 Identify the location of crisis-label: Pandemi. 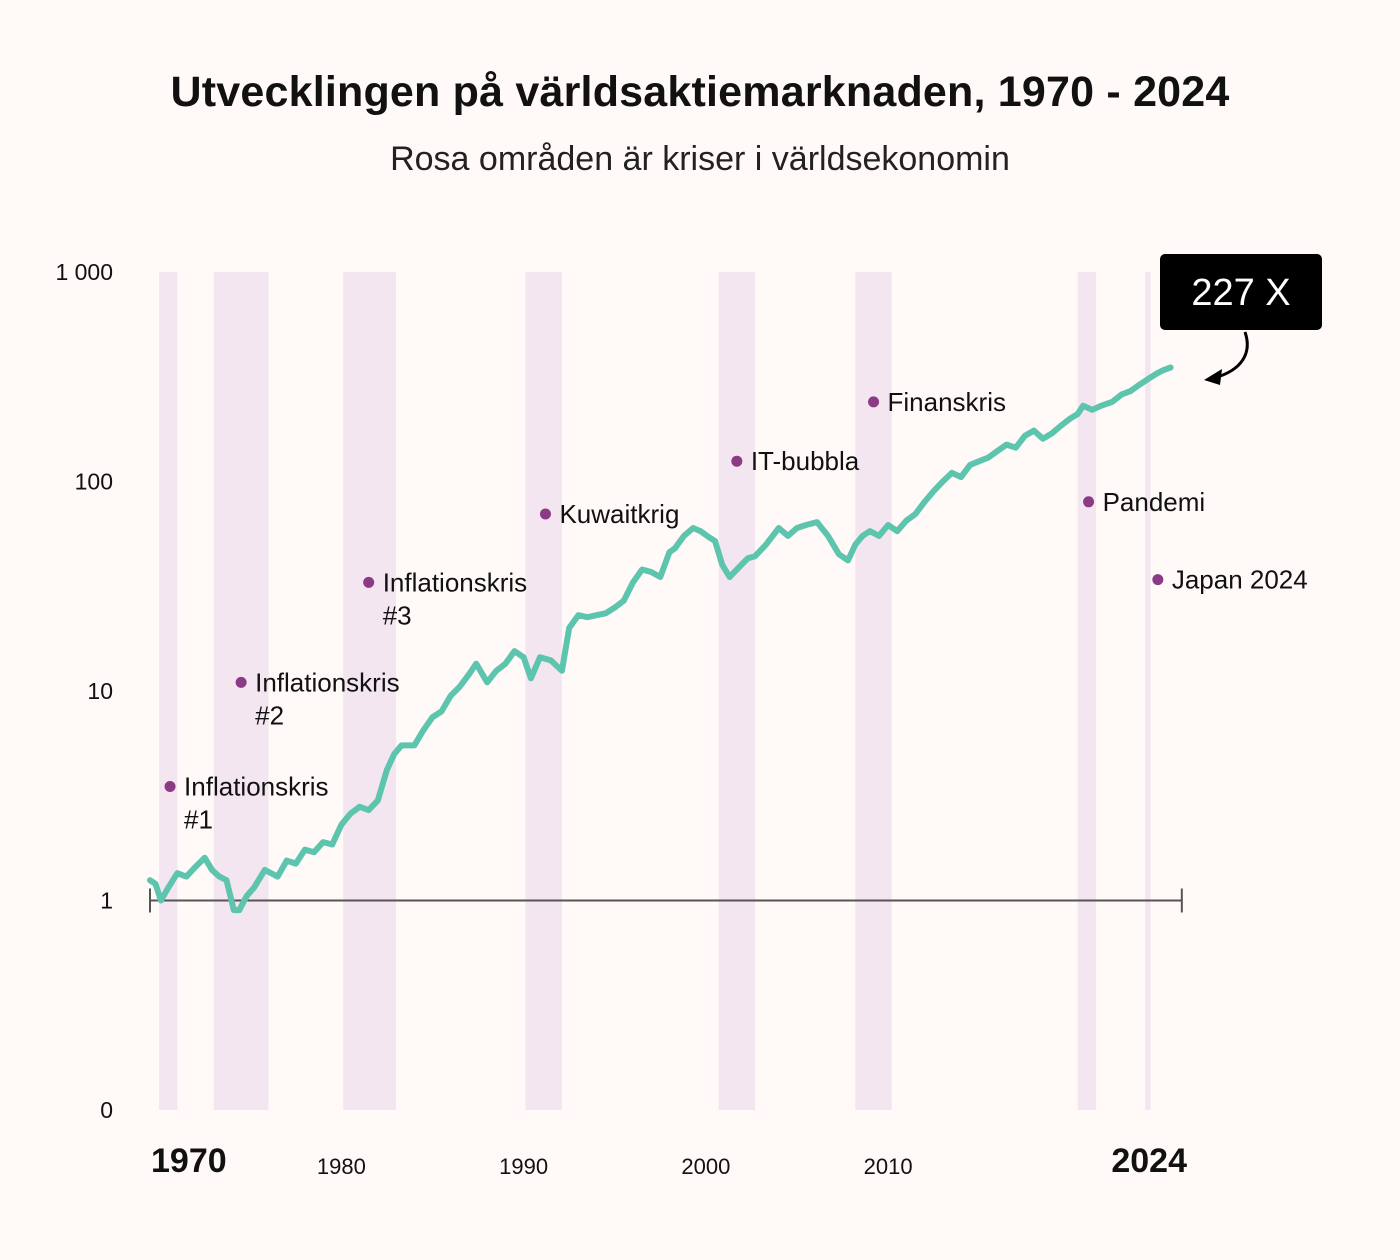
(1154, 502).